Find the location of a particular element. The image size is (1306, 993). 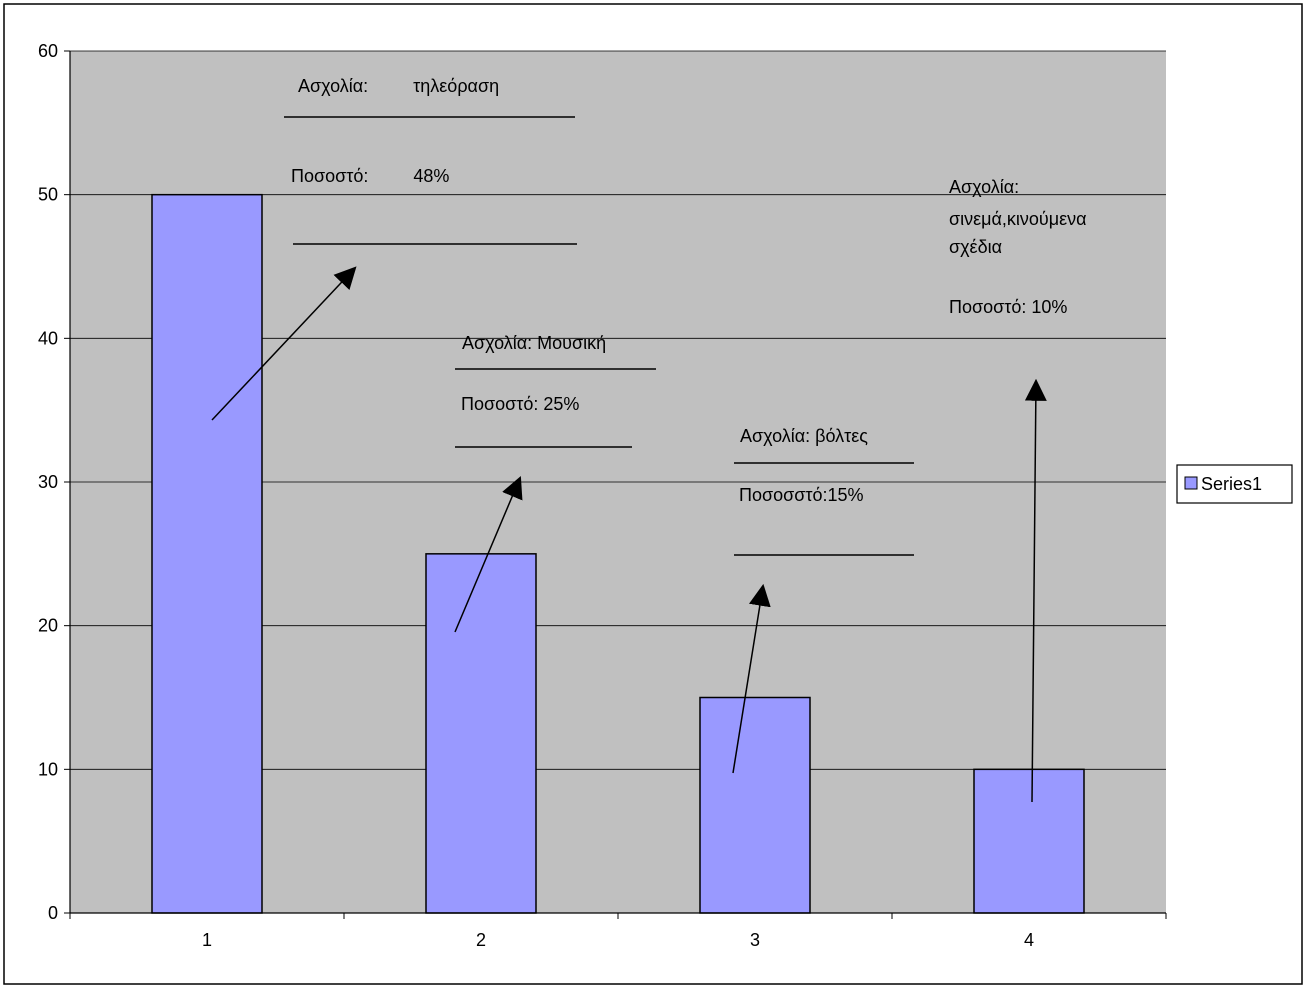

annotation-darts: Ασχολία: βόλτες Ποσοσστό:15% is located at coordinates (823, 600).